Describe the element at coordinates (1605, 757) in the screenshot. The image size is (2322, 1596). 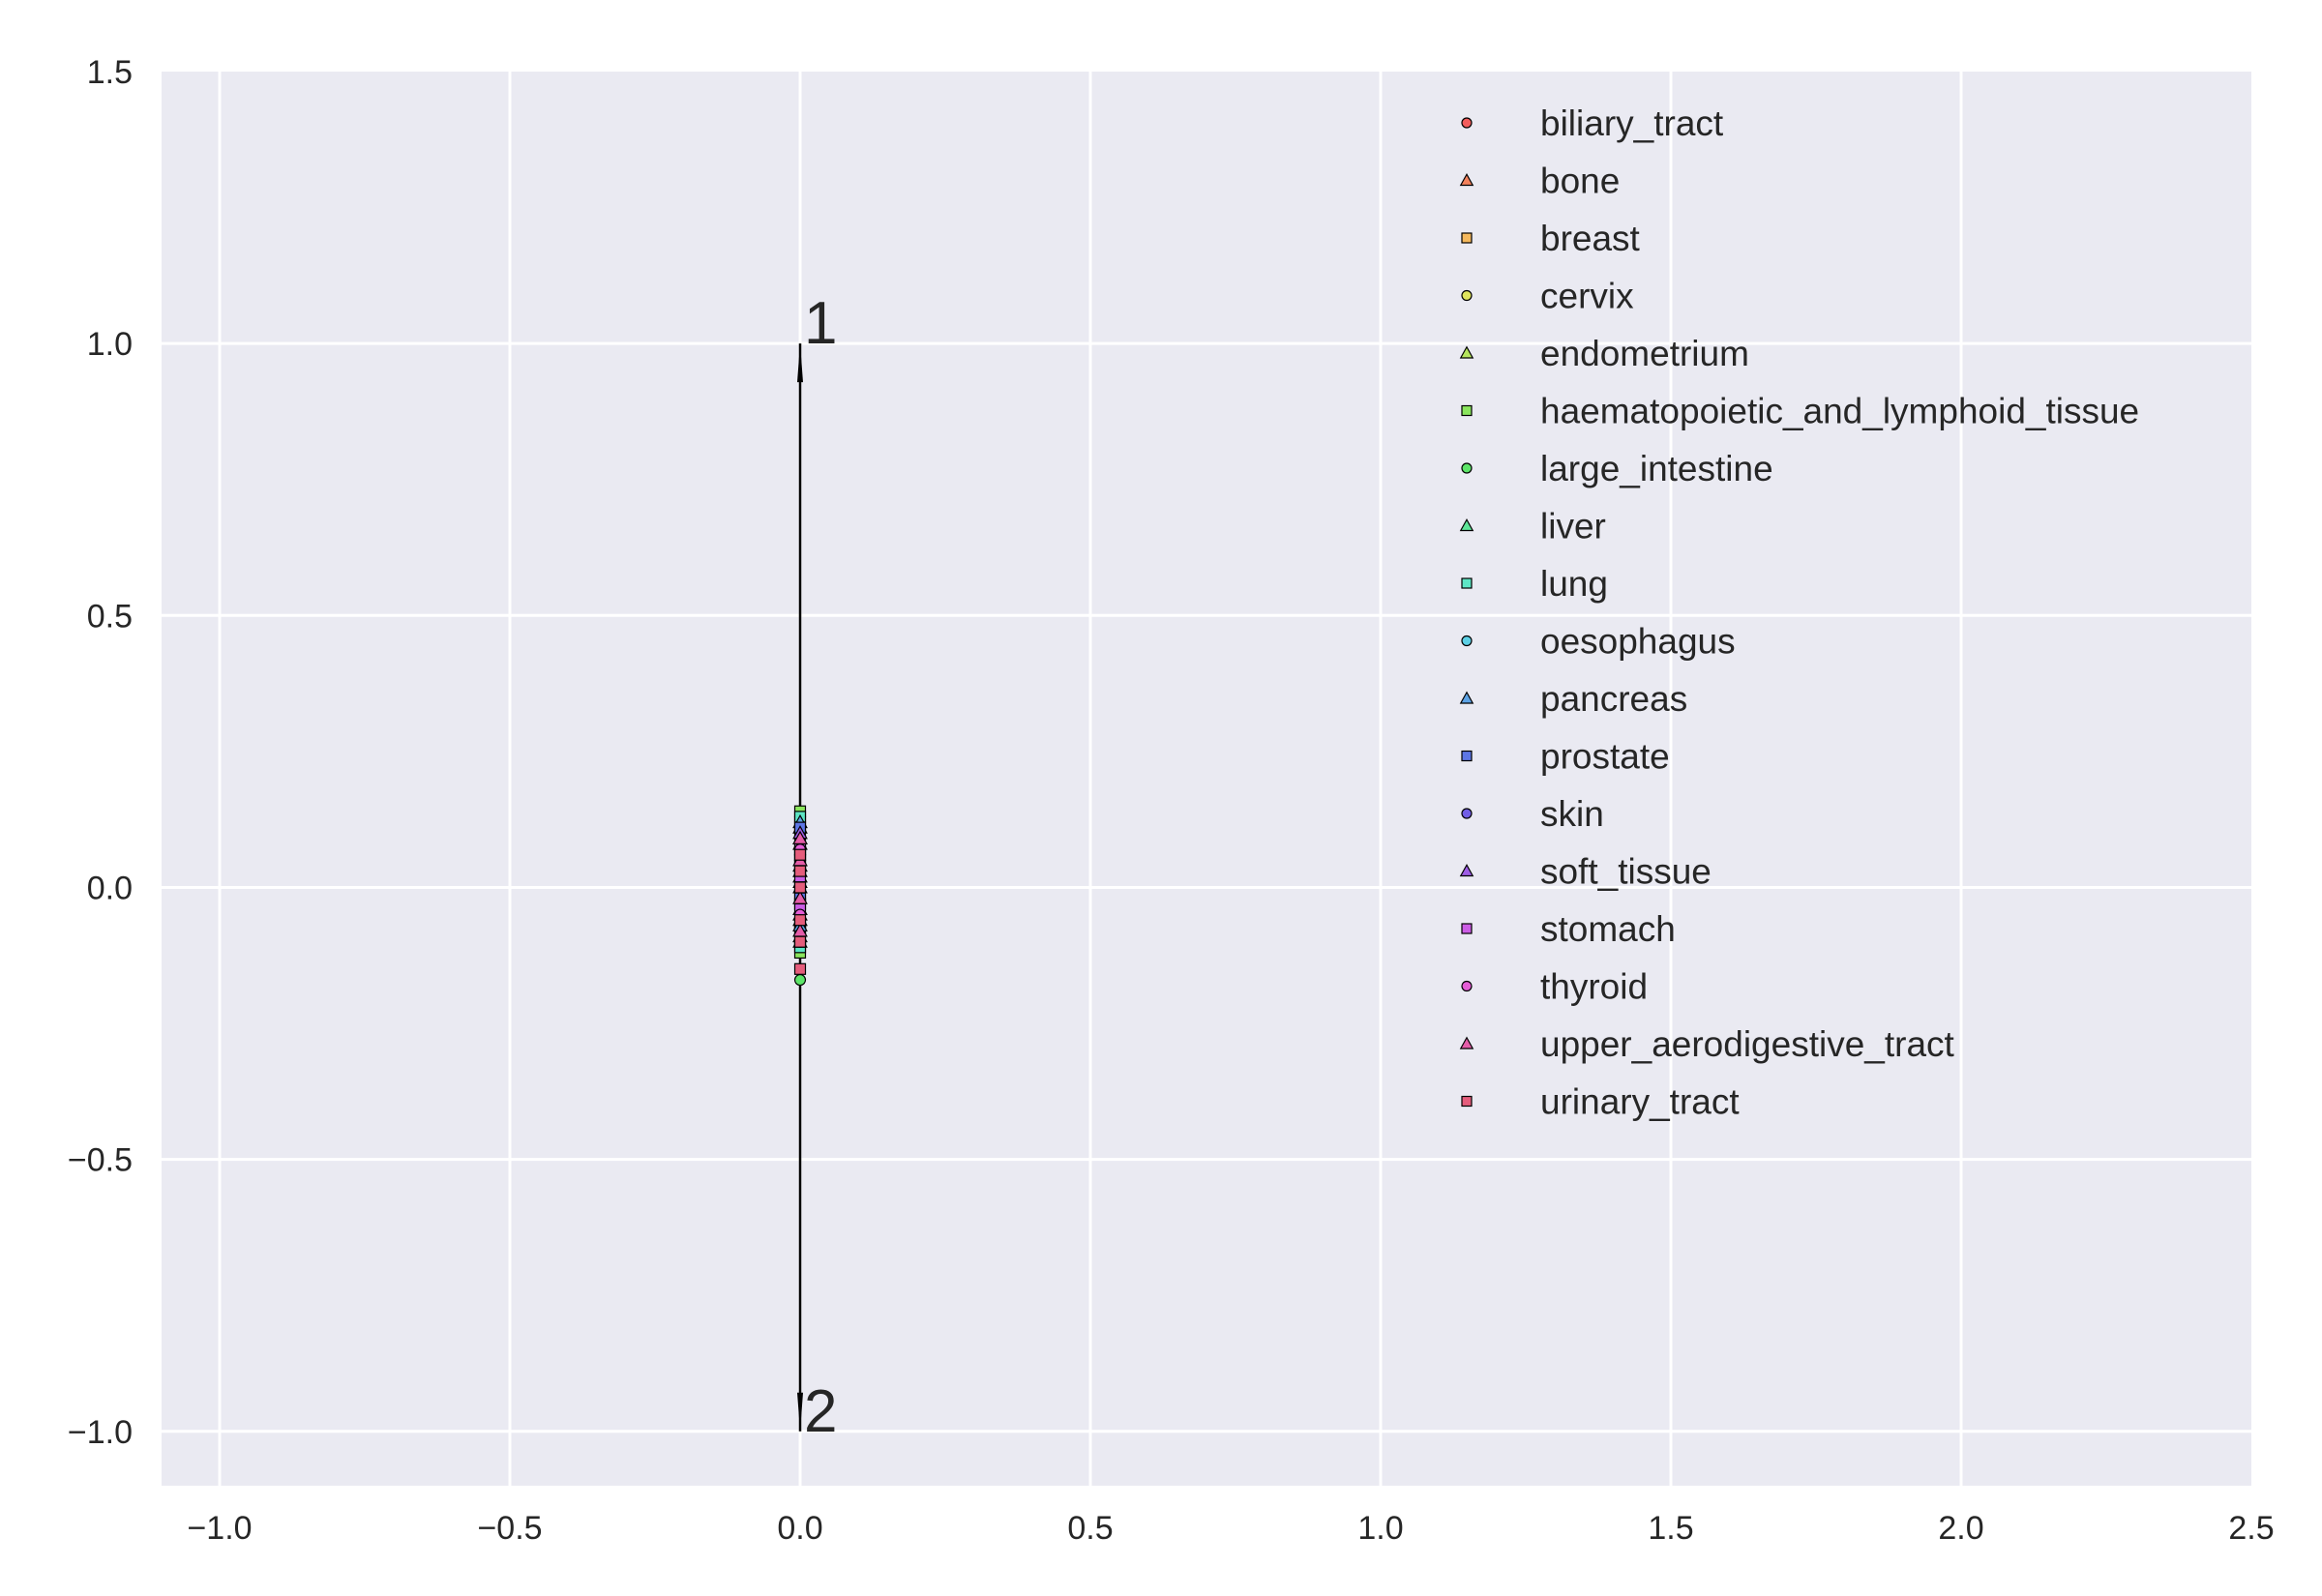
I see `legend-entry-label: prostate` at that location.